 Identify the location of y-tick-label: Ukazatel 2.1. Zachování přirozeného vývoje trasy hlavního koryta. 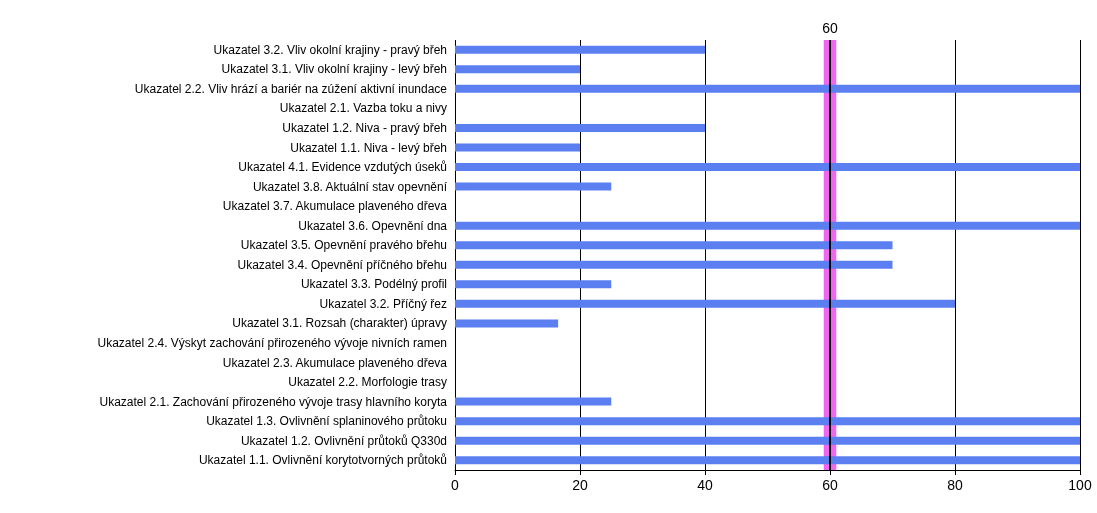
(273, 401).